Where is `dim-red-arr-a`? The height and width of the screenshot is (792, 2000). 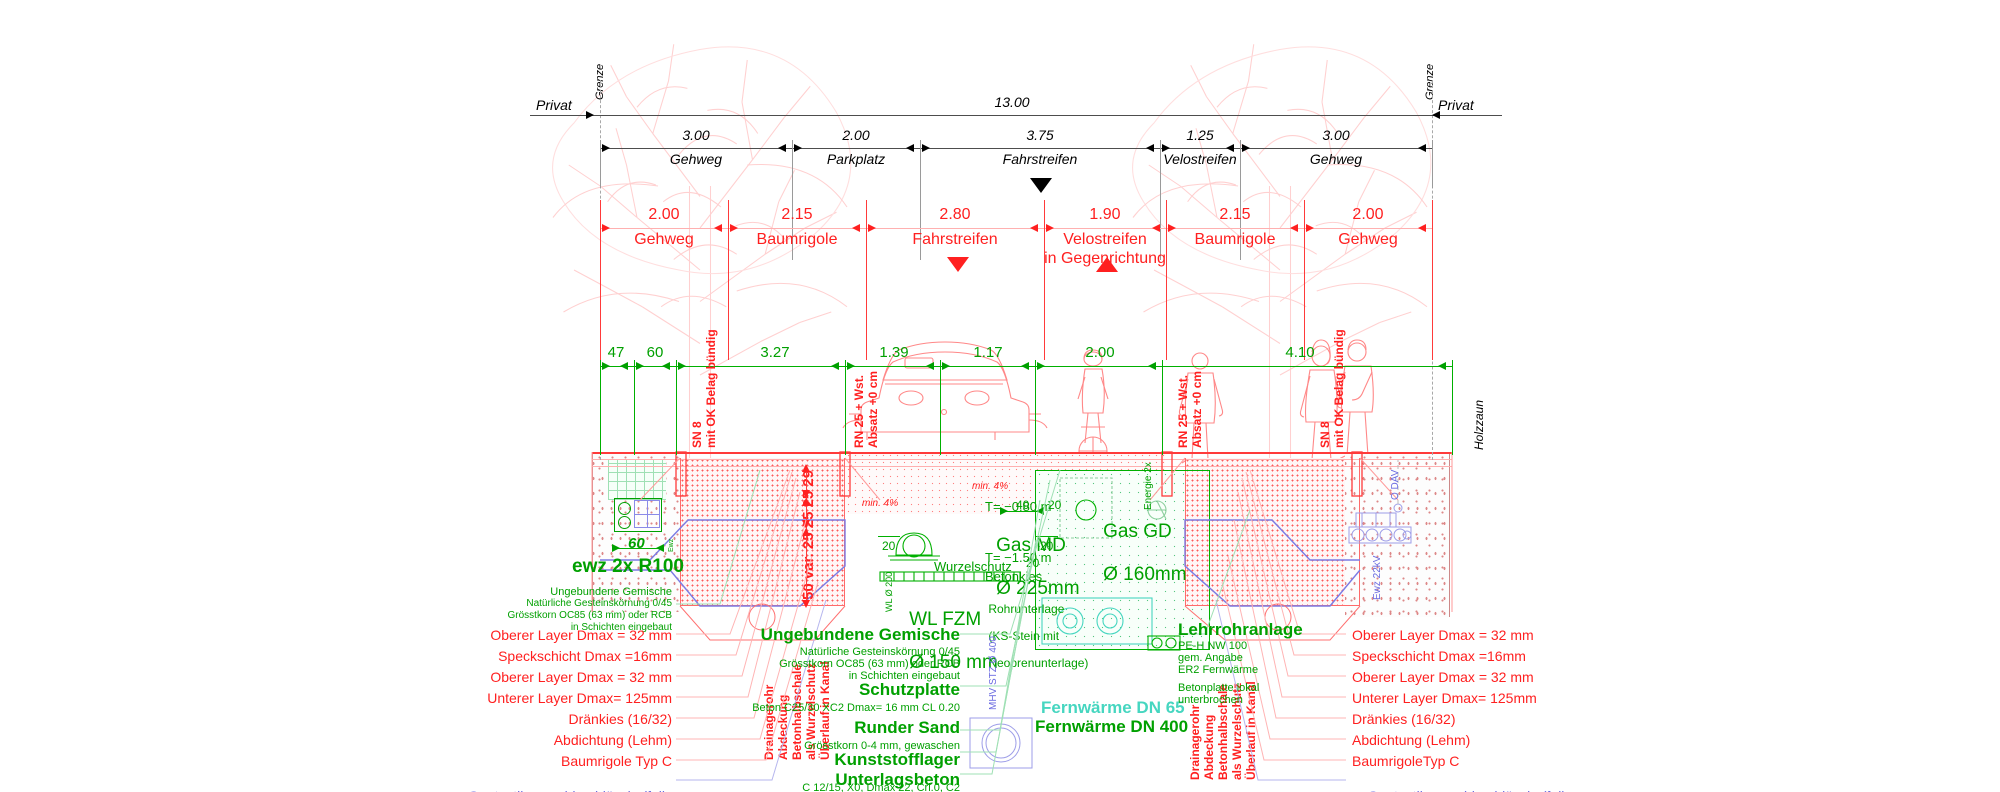
dim-red-arr-a is located at coordinates (606, 228).